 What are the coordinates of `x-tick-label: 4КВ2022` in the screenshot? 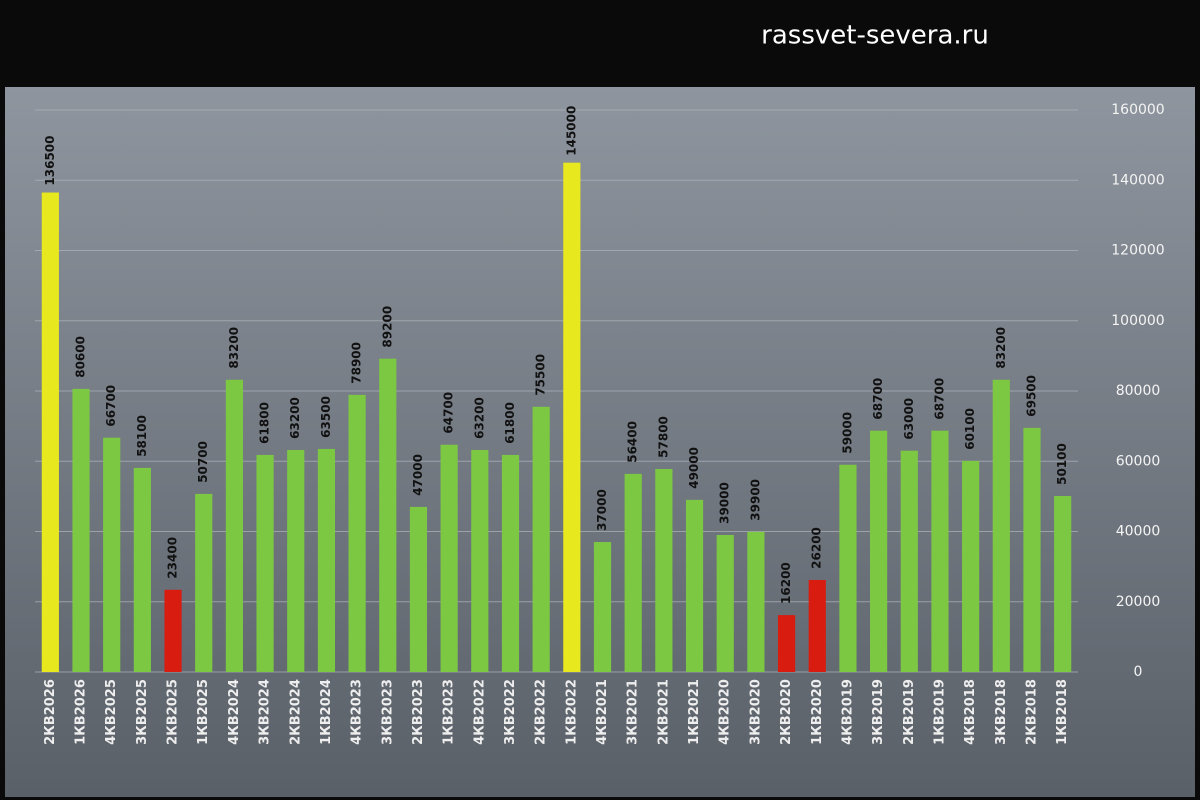 It's located at (479, 712).